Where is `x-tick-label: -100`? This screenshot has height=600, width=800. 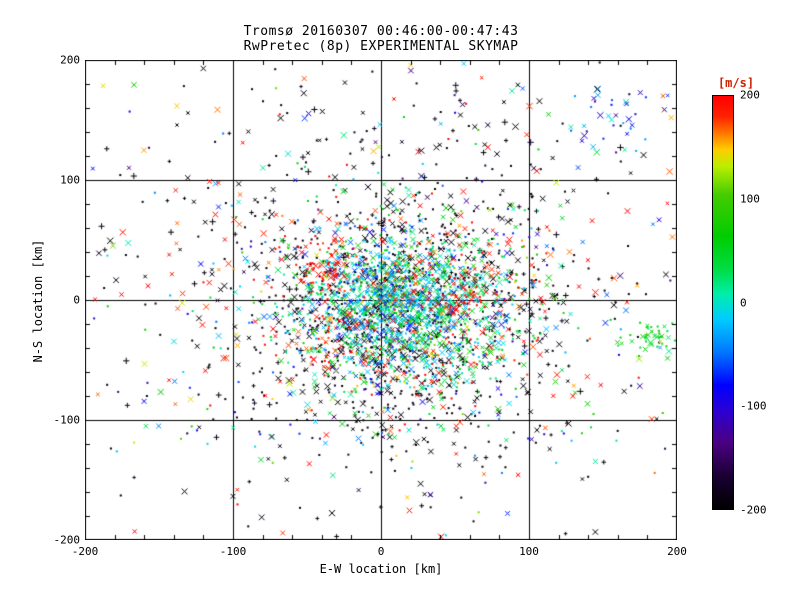
x-tick-label: -100 is located at coordinates (233, 551).